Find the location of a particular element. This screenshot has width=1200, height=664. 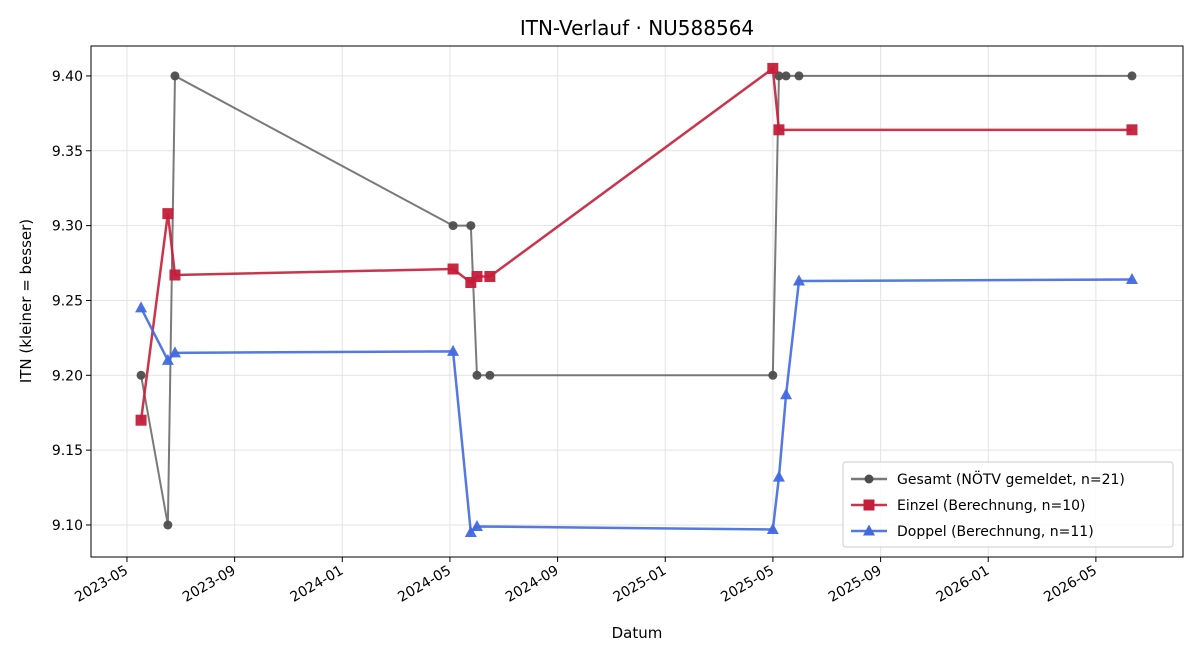

legend-box is located at coordinates (1008, 504).